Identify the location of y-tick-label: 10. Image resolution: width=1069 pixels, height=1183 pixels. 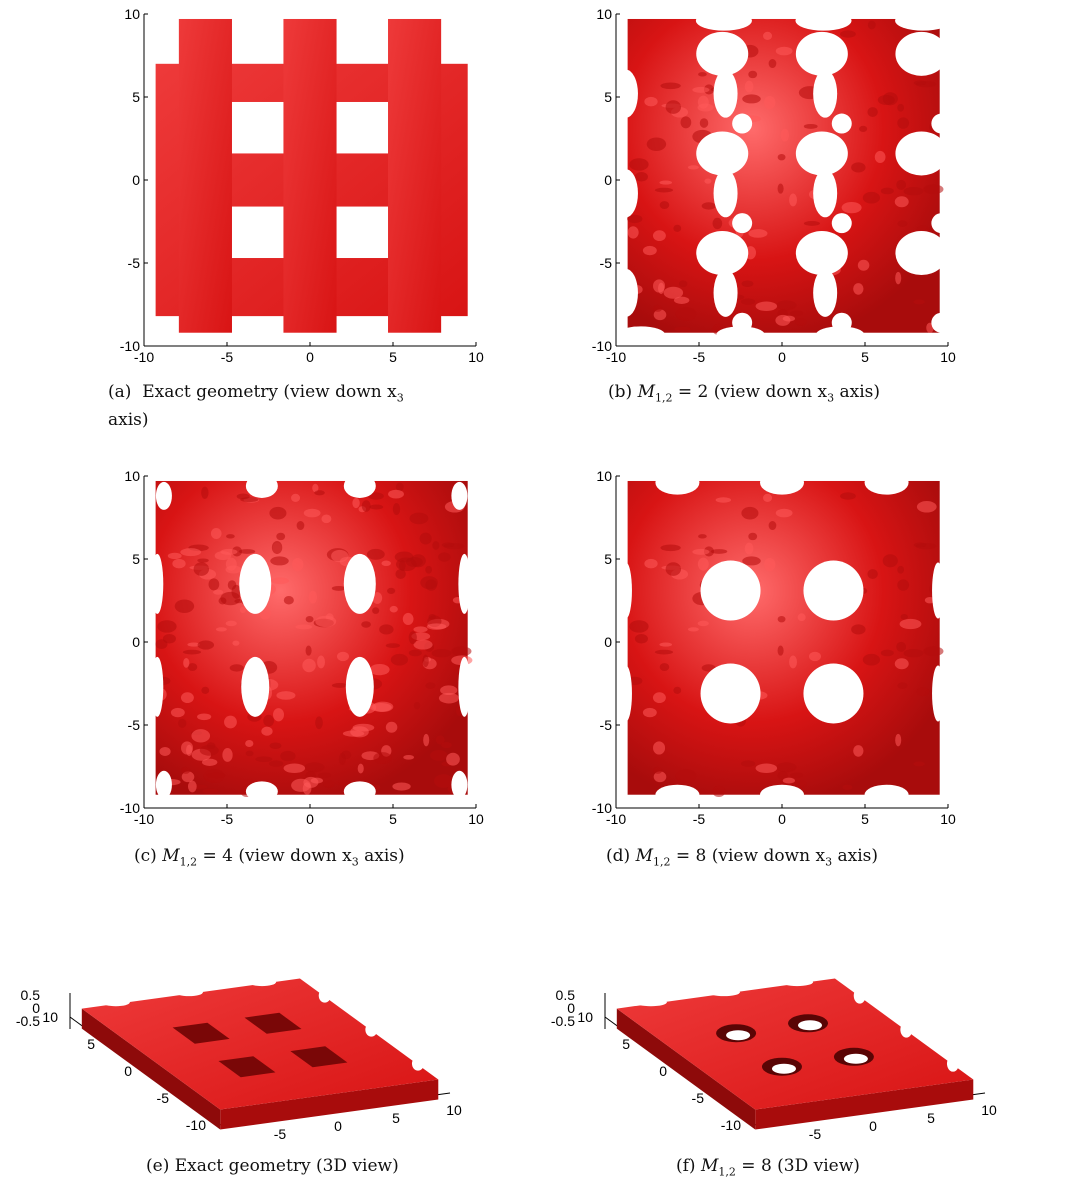
(585, 1017).